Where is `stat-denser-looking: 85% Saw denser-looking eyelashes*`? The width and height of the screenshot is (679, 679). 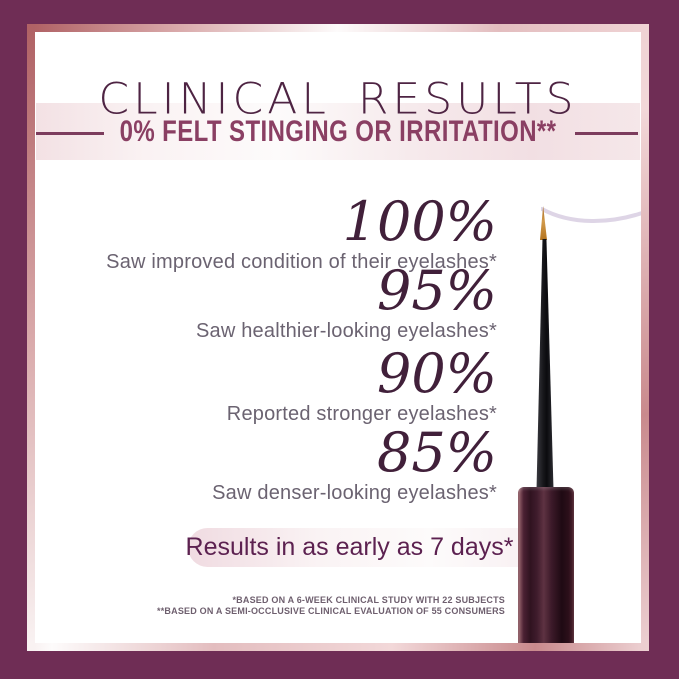 stat-denser-looking: 85% Saw denser-looking eyelashes* is located at coordinates (266, 463).